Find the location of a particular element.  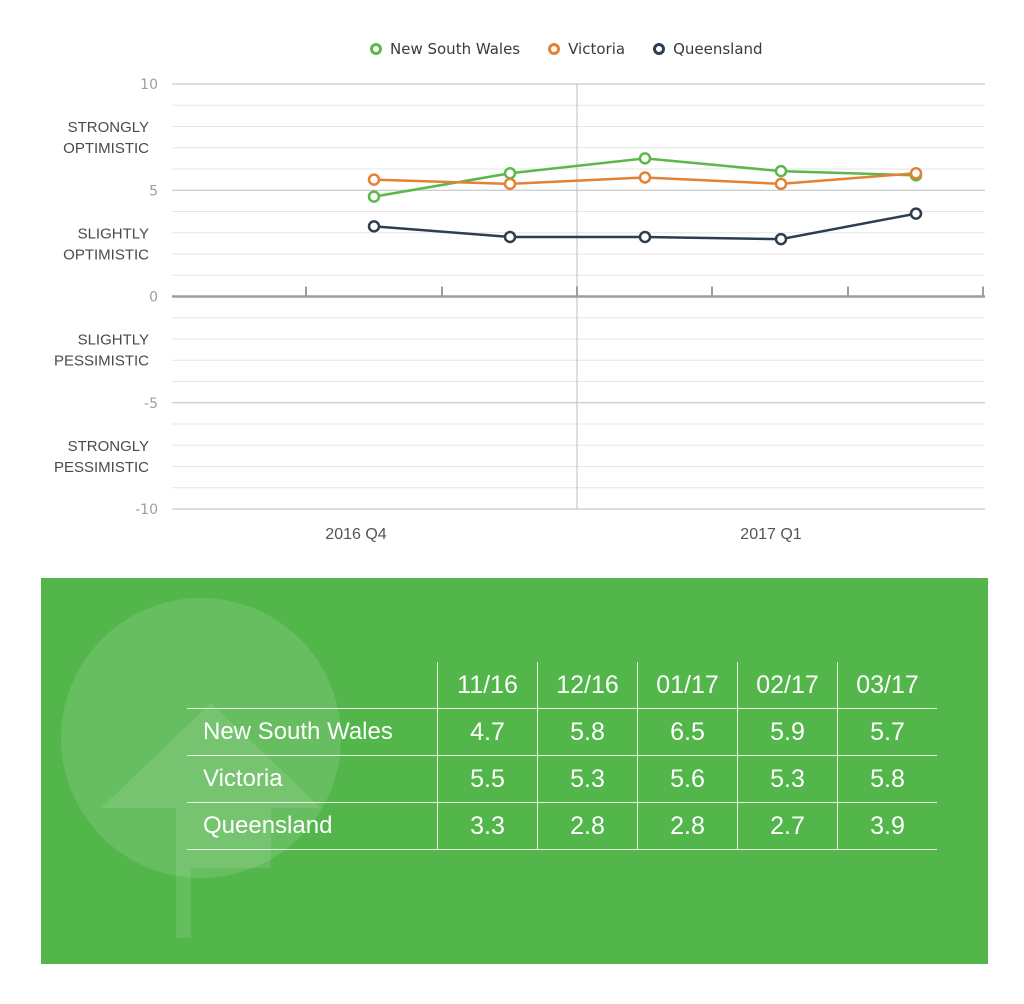

table-cell: 5.5 is located at coordinates (487, 779).